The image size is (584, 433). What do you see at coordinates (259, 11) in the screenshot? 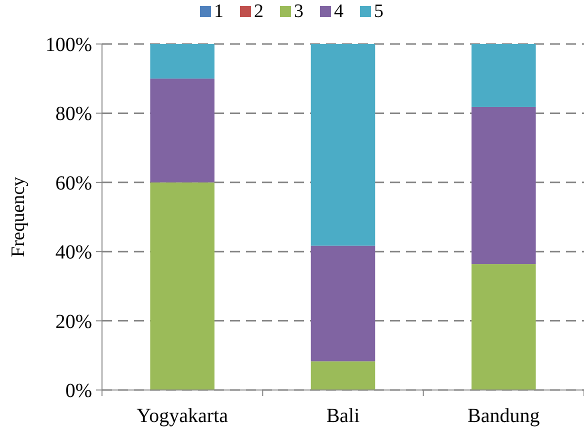
I see `legend-label: 2` at bounding box center [259, 11].